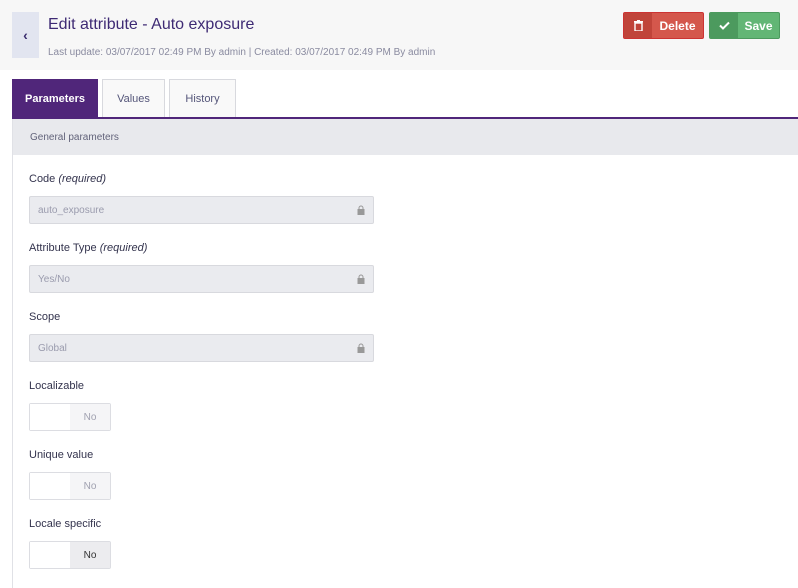  Describe the element at coordinates (55, 98) in the screenshot. I see `tab-parameters: Parameters` at that location.